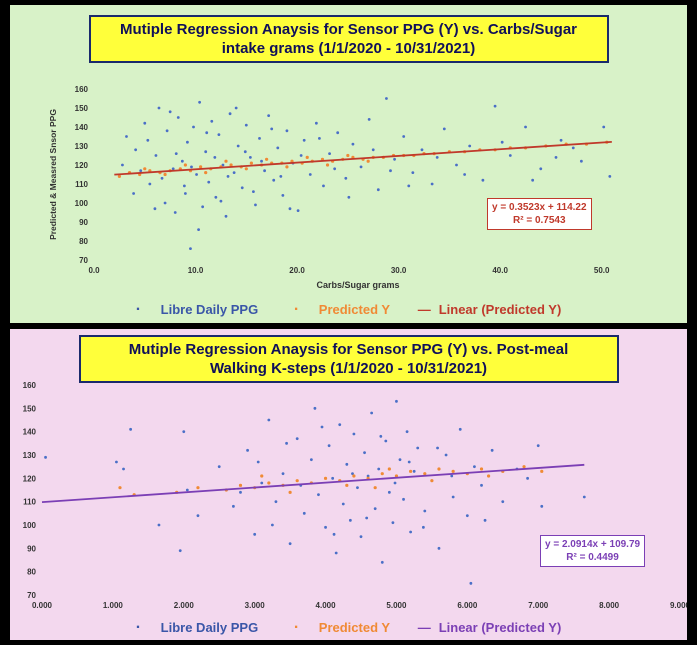 The width and height of the screenshot is (697, 645). I want to click on y-tick-label: 90, so click(31, 548).